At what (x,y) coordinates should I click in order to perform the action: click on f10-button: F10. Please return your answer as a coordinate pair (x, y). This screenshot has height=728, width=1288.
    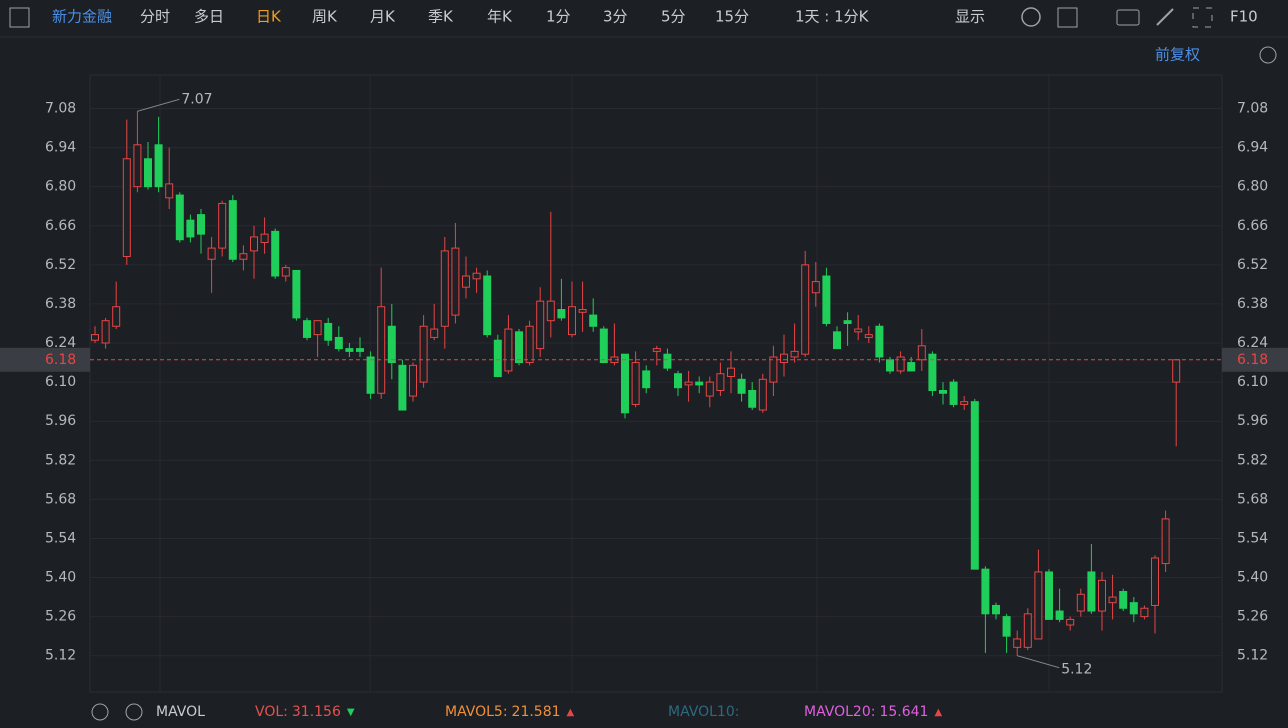
    Looking at the image, I should click on (1244, 17).